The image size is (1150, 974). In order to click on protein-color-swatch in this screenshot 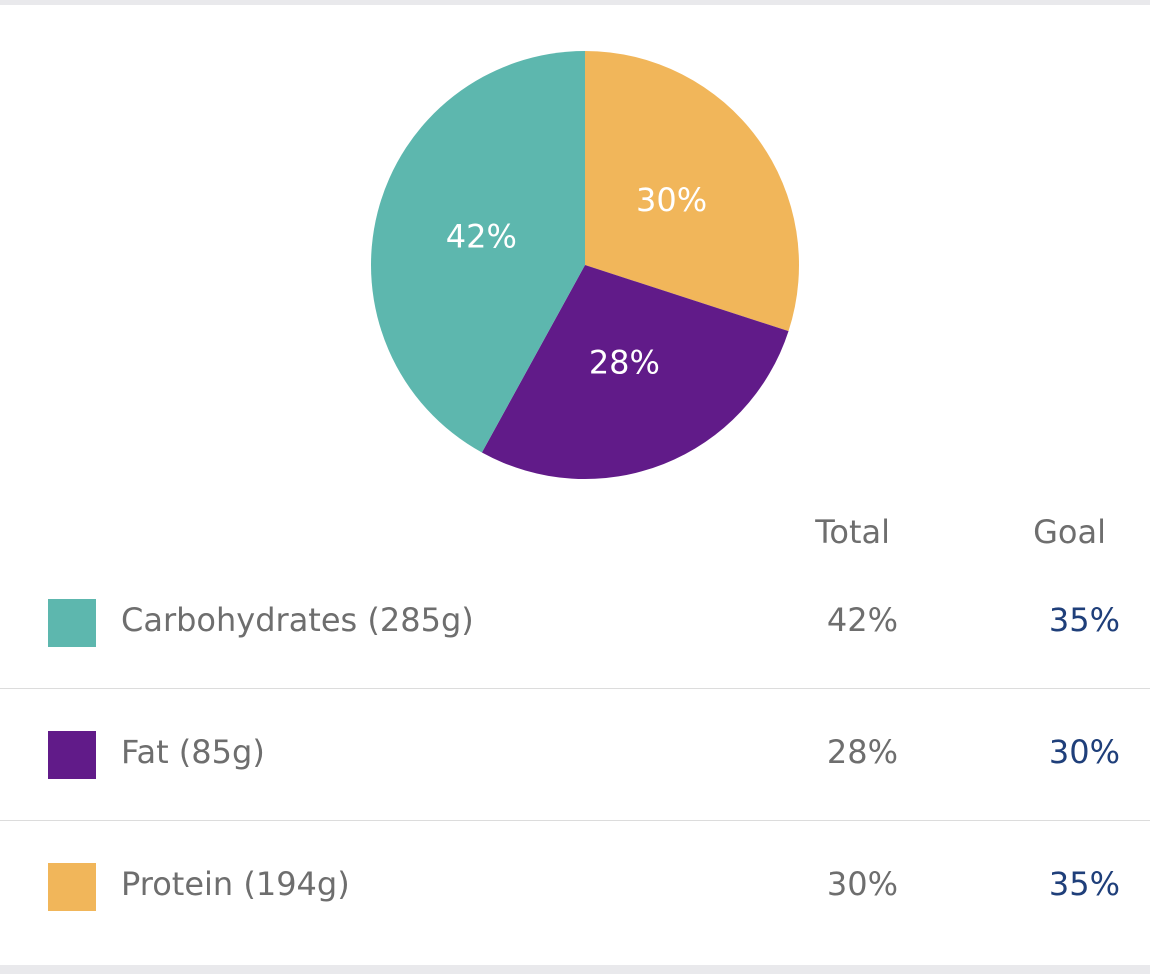, I will do `click(72, 887)`.